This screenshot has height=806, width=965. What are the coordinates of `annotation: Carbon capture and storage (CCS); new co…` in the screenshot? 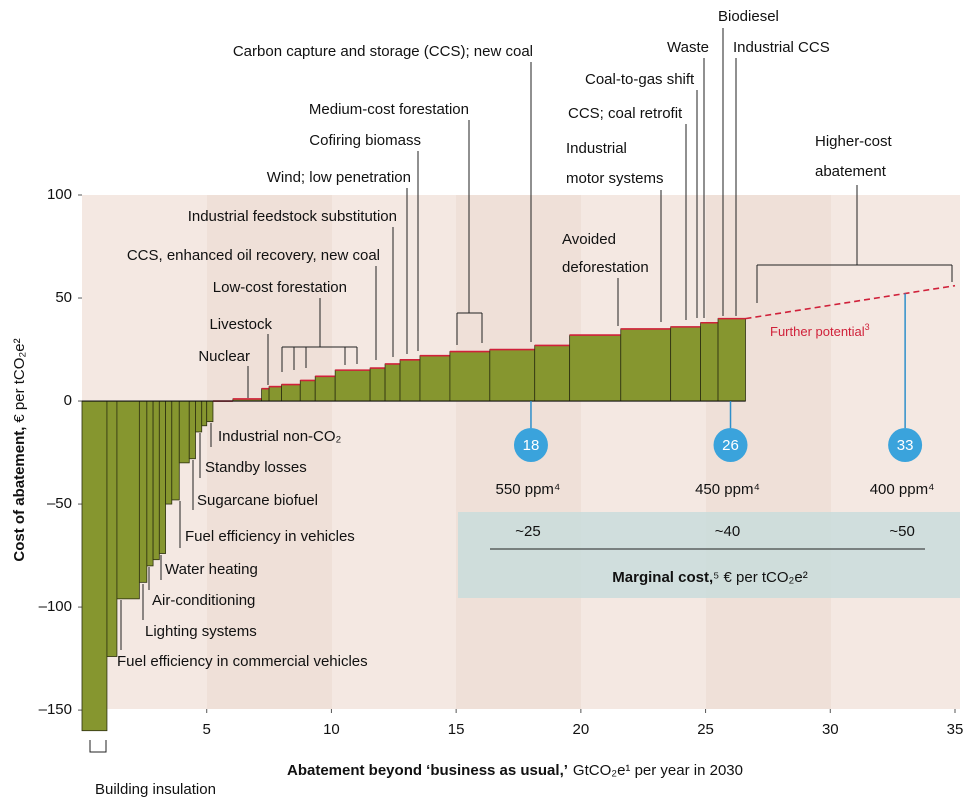 It's located at (383, 51).